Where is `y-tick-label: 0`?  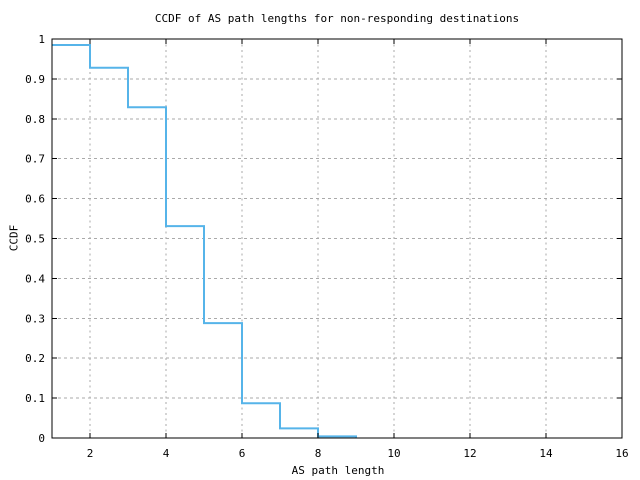 y-tick-label: 0 is located at coordinates (41, 438).